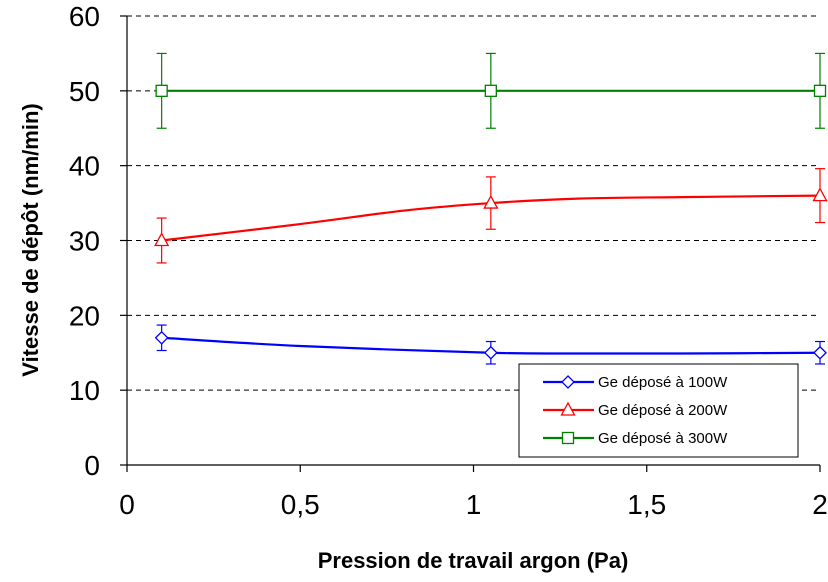  I want to click on y-tick-label: 20, so click(84, 315).